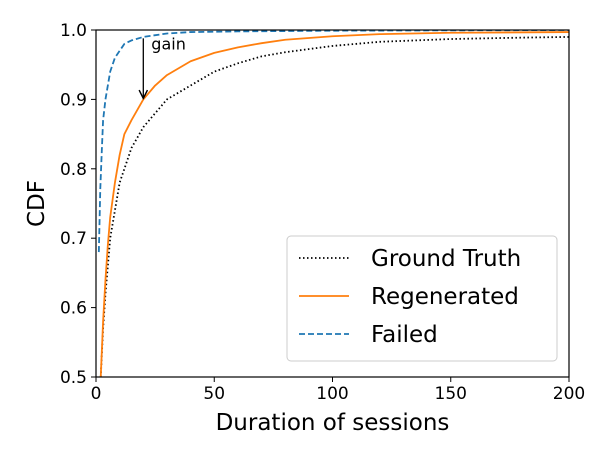  I want to click on legend-box, so click(422, 298).